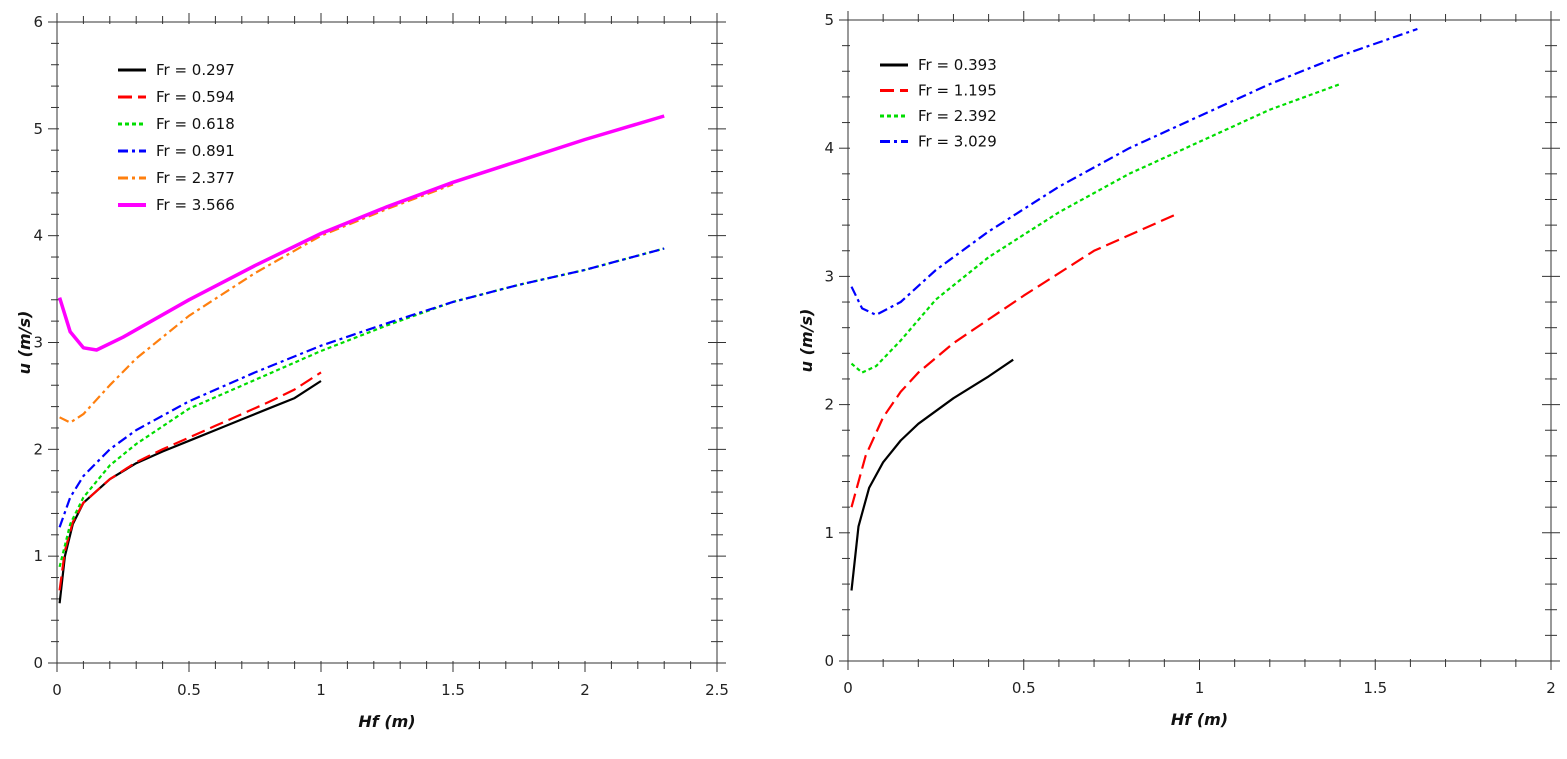 The image size is (1567, 759). Describe the element at coordinates (957, 65) in the screenshot. I see `legend-label: Fr = 0.393` at that location.